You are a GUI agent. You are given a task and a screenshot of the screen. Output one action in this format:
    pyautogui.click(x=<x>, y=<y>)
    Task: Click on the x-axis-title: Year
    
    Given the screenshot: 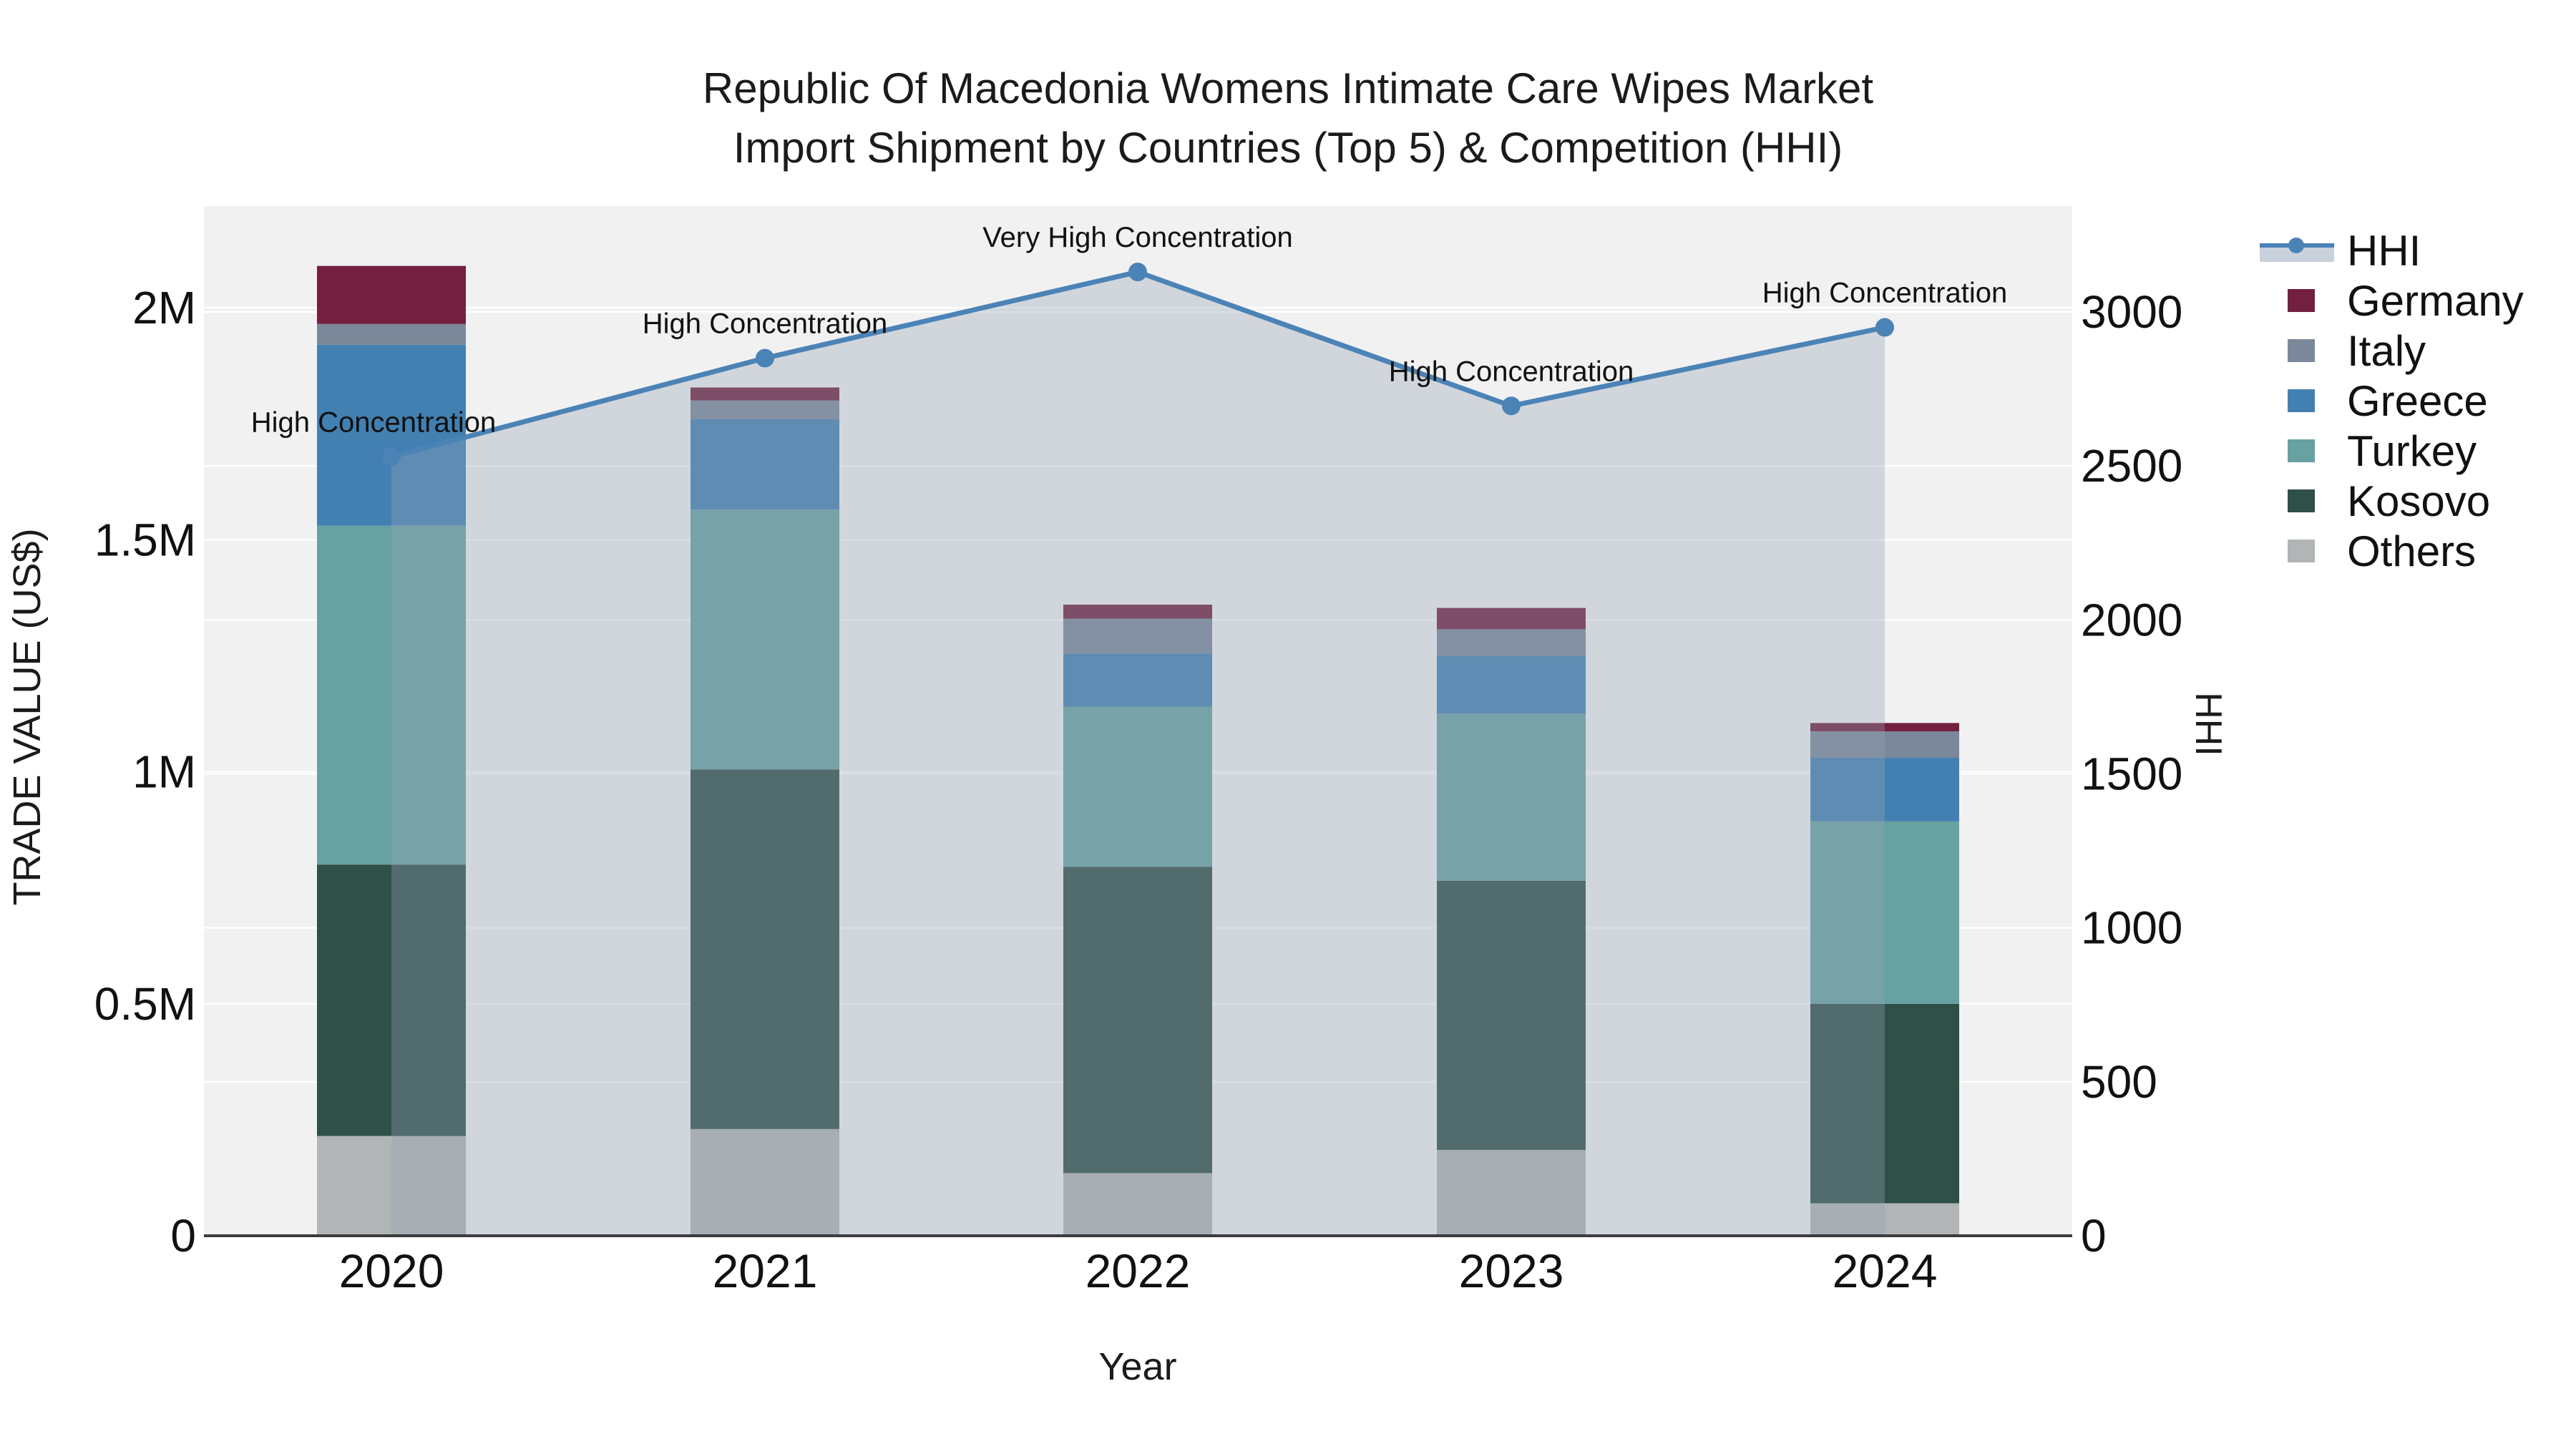 What is the action you would take?
    pyautogui.click(x=1137, y=1366)
    